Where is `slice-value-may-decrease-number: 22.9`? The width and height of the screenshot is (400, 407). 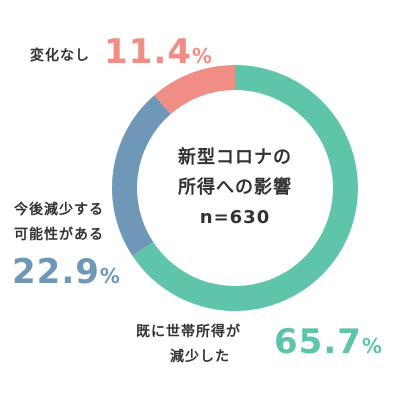 slice-value-may-decrease-number: 22.9 is located at coordinates (56, 272).